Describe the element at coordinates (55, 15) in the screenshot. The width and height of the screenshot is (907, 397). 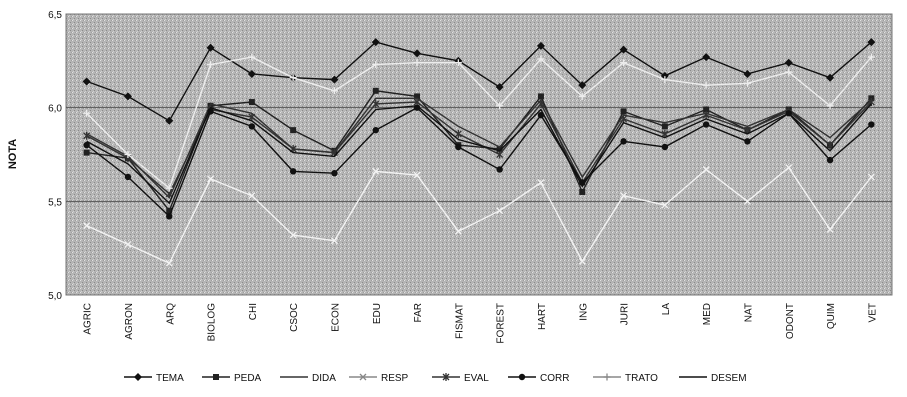
I see `y-tick-label: 6,5` at that location.